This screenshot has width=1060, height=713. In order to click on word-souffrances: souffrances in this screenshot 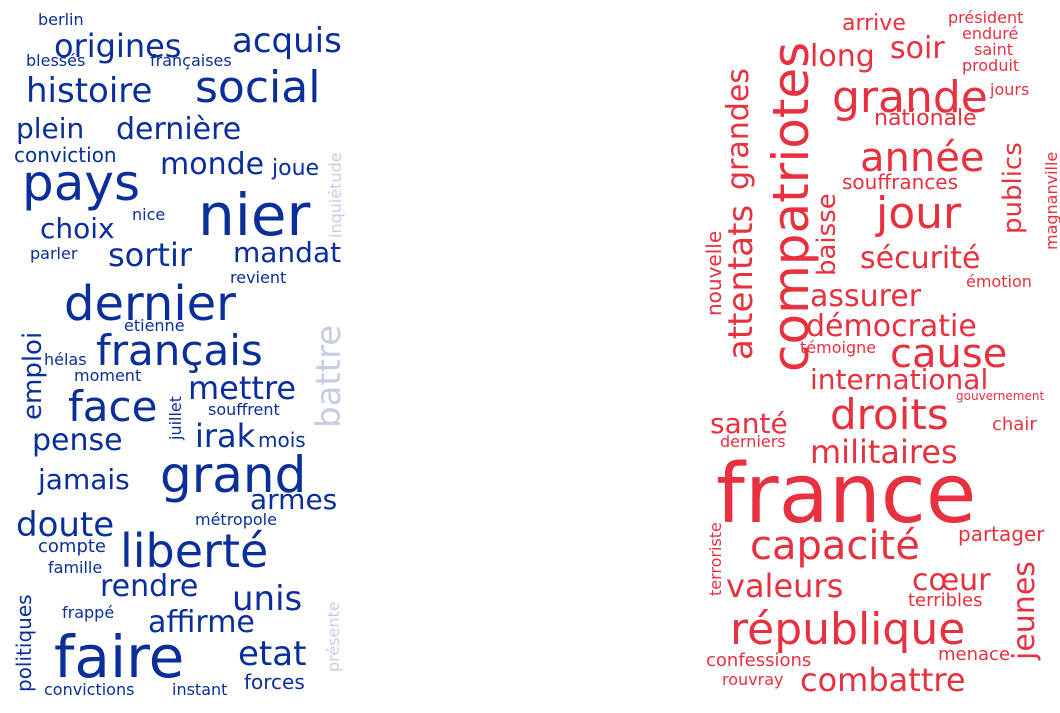, I will do `click(900, 182)`.